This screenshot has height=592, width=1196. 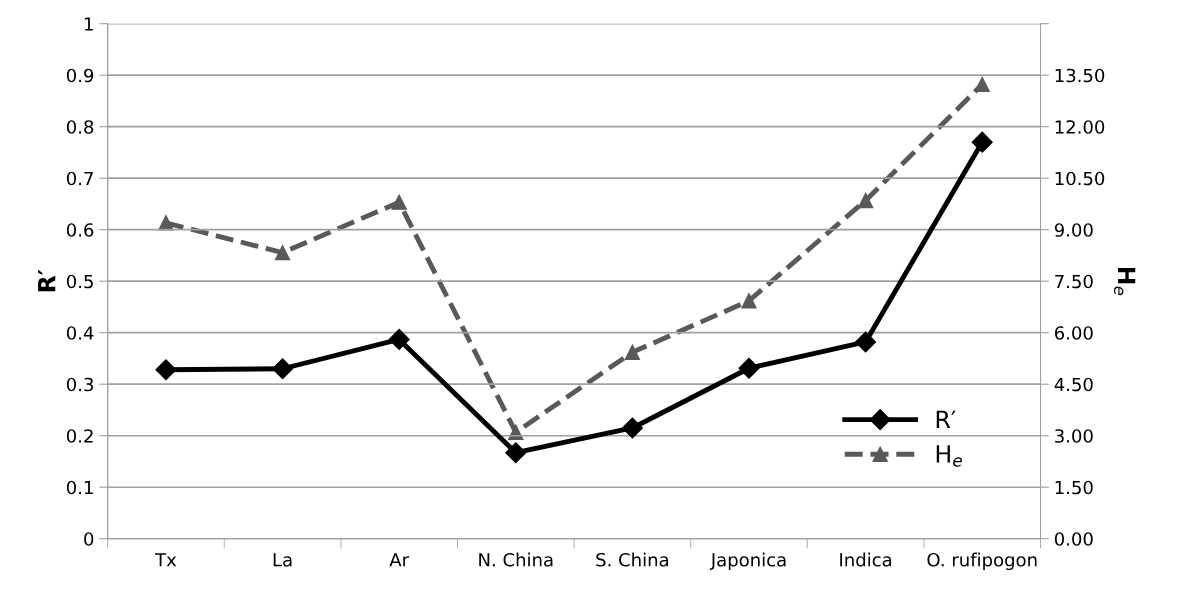 I want to click on y-tick-label: 0.2, so click(x=79, y=436).